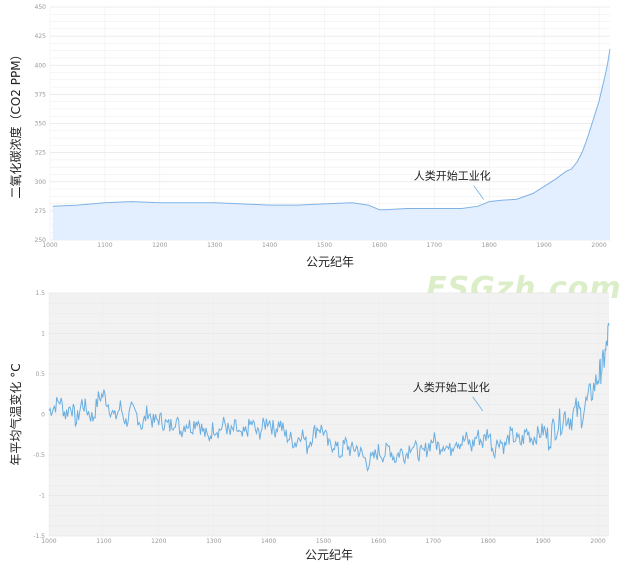 The image size is (624, 566). What do you see at coordinates (479, 192) in the screenshot?
I see `co2-annotation-arrow` at bounding box center [479, 192].